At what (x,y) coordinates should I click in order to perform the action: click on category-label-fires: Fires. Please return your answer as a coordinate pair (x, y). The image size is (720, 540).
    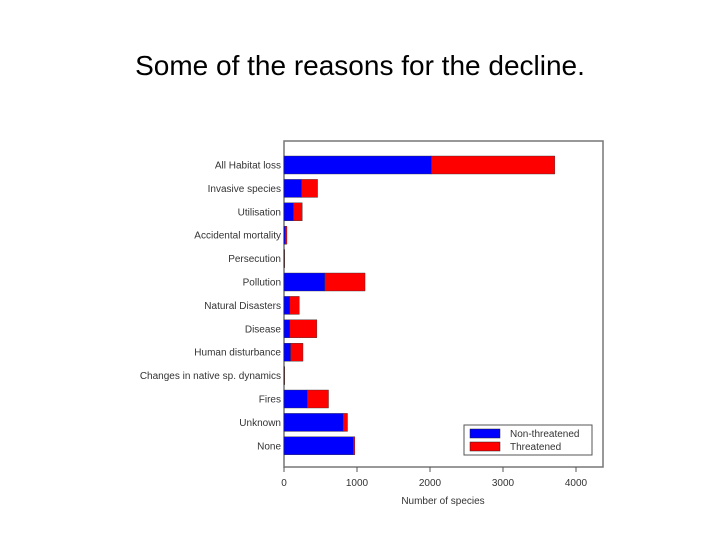
    Looking at the image, I should click on (270, 400).